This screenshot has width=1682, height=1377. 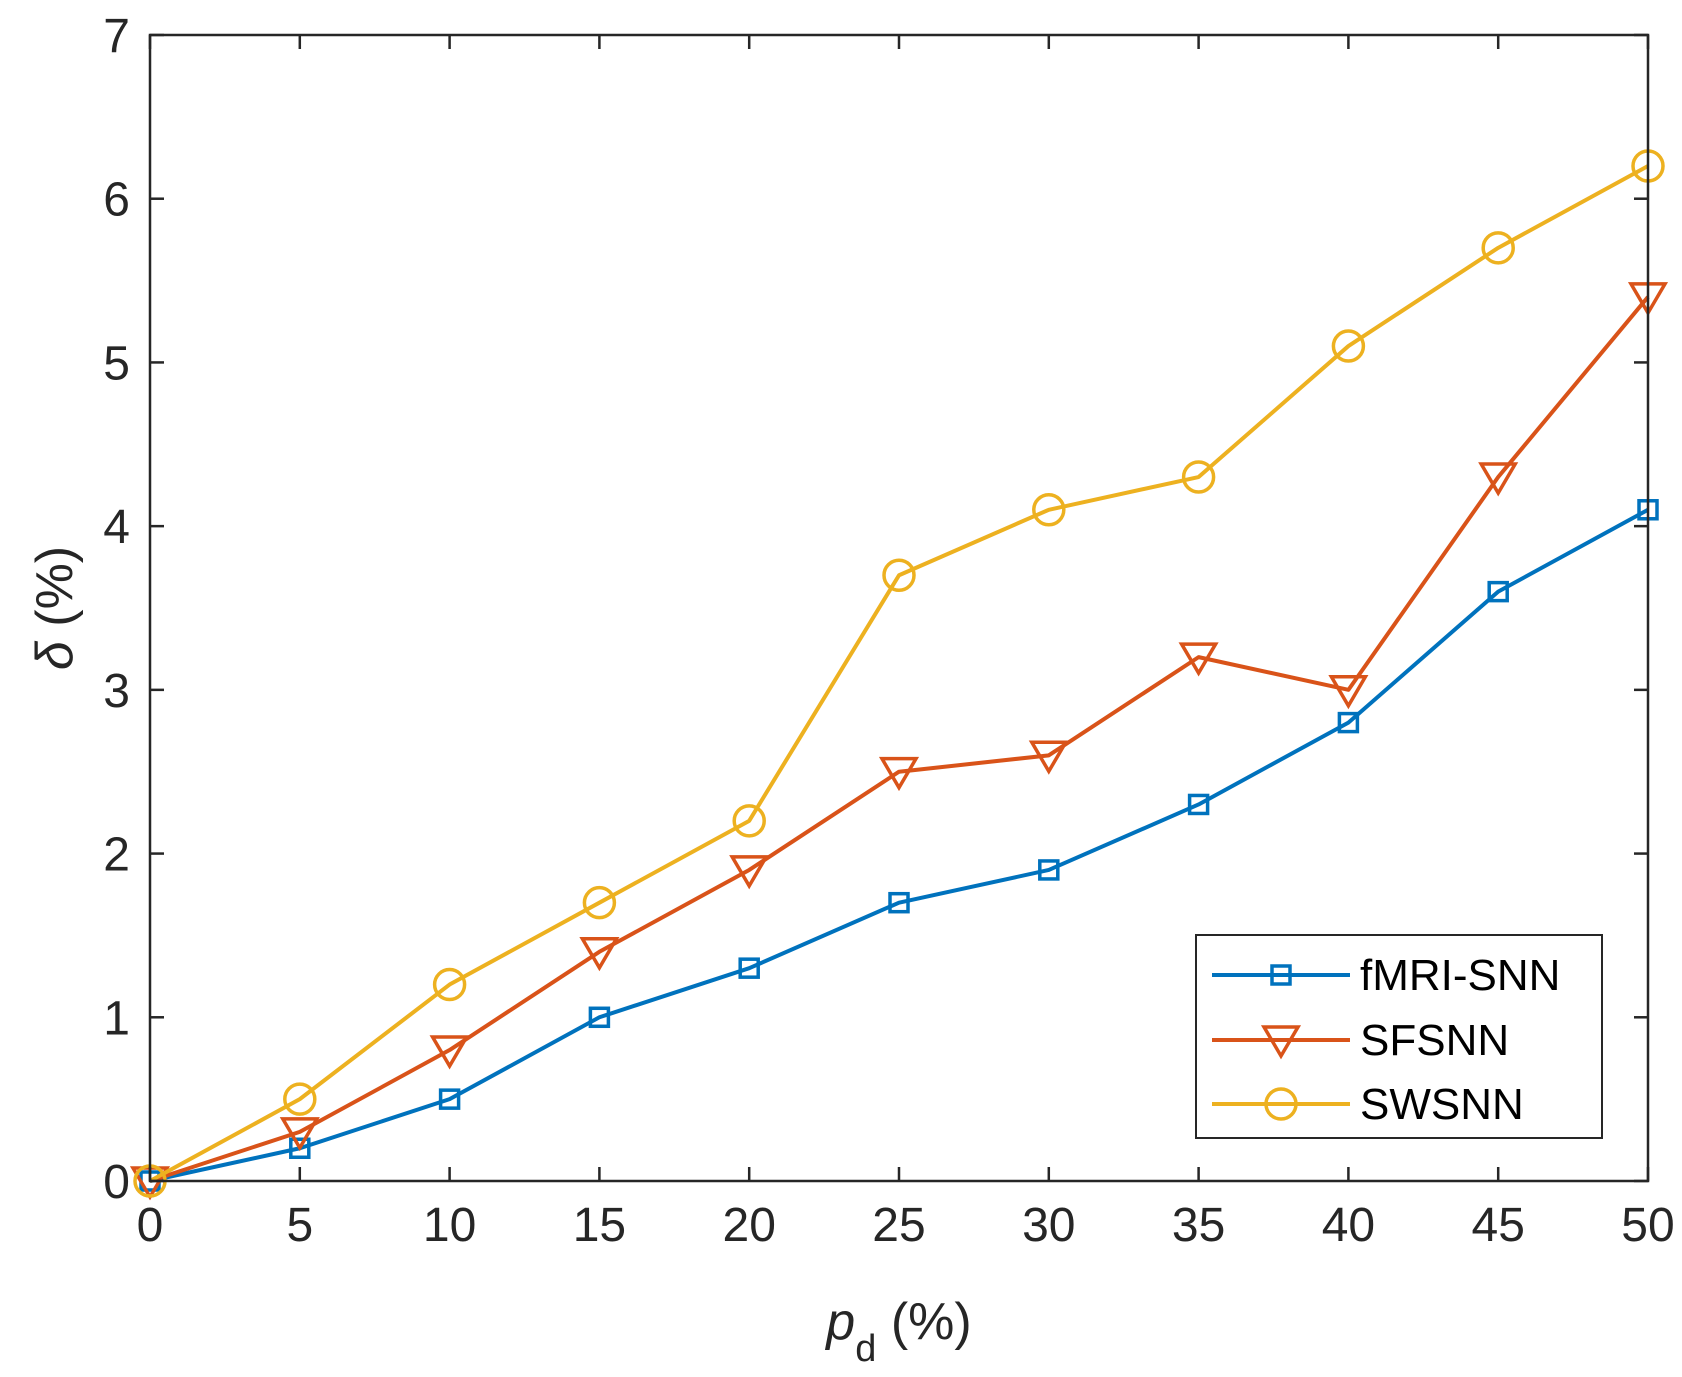 I want to click on x-tick-label: 50, so click(x=1647, y=1225).